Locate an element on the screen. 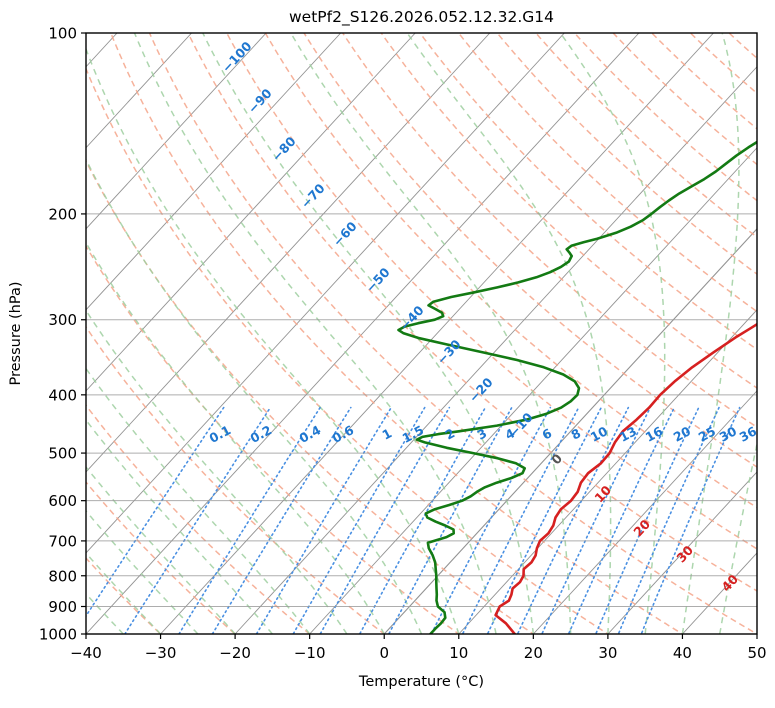 The image size is (775, 708). y-tick-label: 200 is located at coordinates (62, 214).